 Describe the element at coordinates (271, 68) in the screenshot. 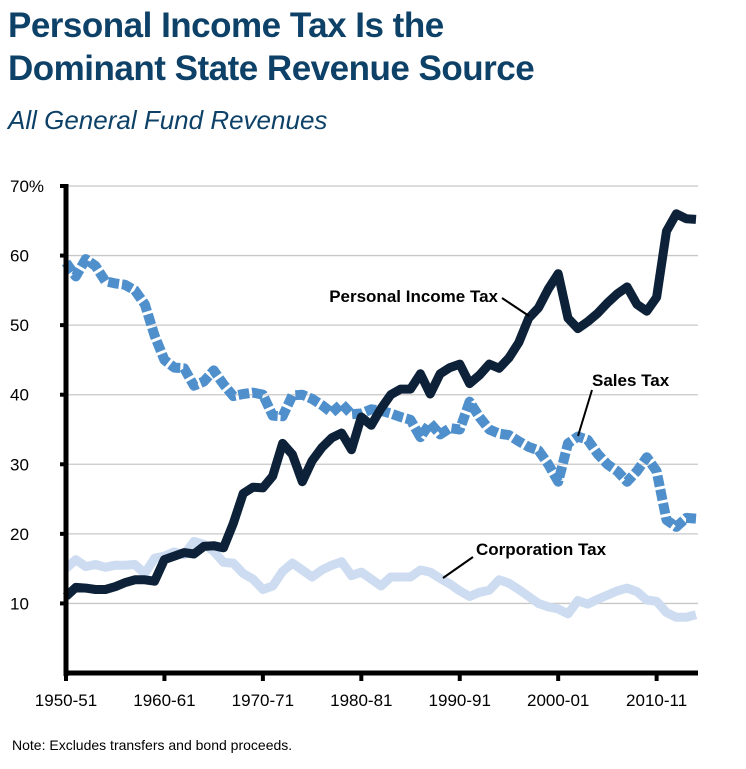

I see `chart-title-line2: Dominant State Revenue Source` at that location.